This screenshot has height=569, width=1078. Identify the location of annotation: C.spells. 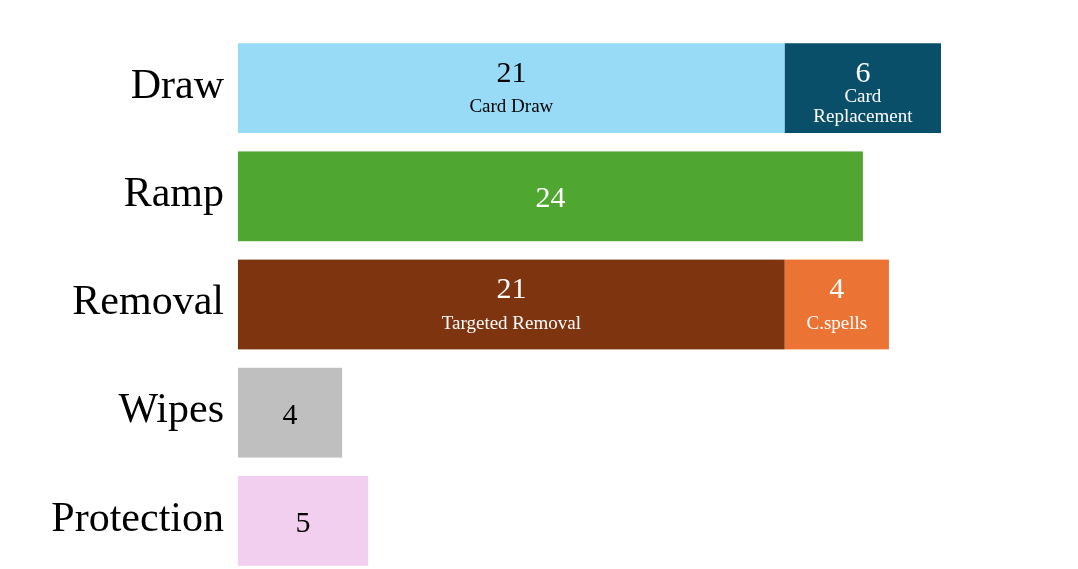
(837, 322).